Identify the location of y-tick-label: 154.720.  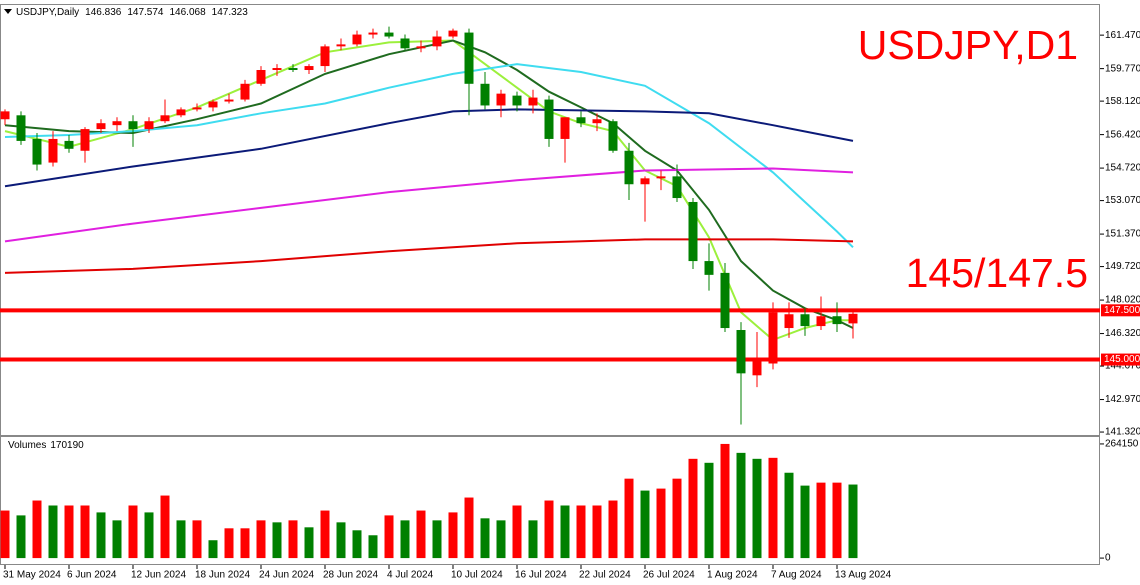
(1122, 168).